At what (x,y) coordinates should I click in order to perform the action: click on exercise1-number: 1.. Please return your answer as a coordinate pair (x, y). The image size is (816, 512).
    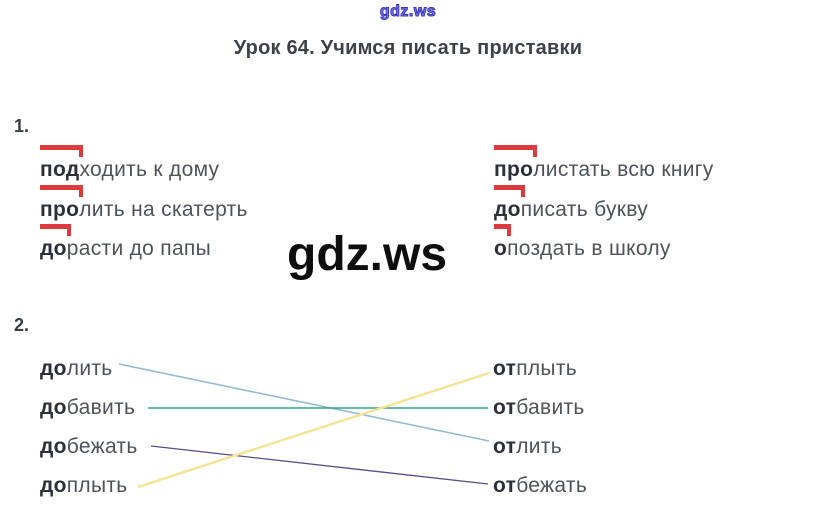
    Looking at the image, I should click on (22, 126).